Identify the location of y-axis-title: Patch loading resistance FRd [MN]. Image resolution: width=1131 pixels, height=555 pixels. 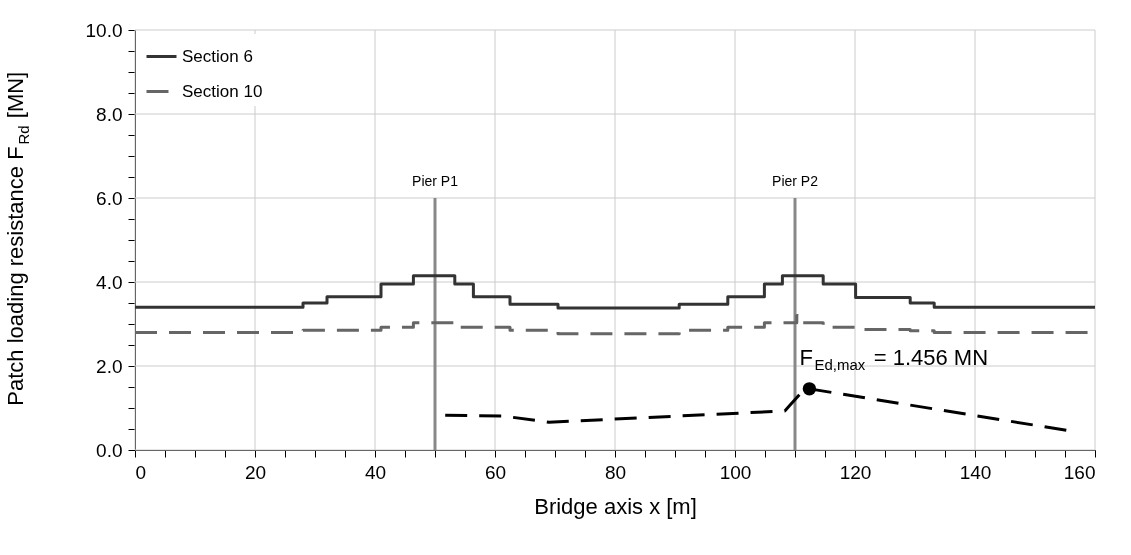
(17, 238).